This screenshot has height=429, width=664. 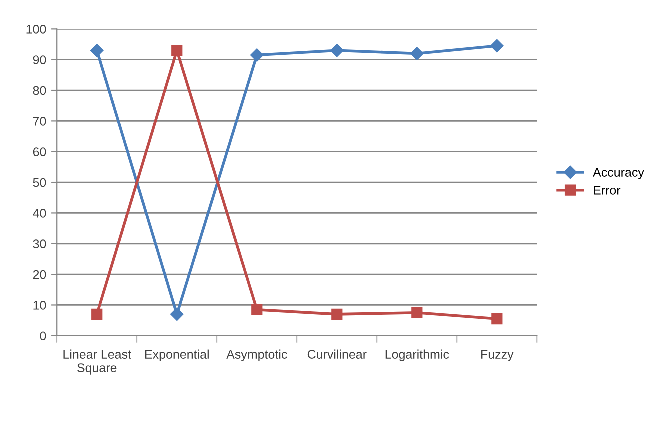 I want to click on x-tick-label: Curvilinear, so click(x=337, y=354).